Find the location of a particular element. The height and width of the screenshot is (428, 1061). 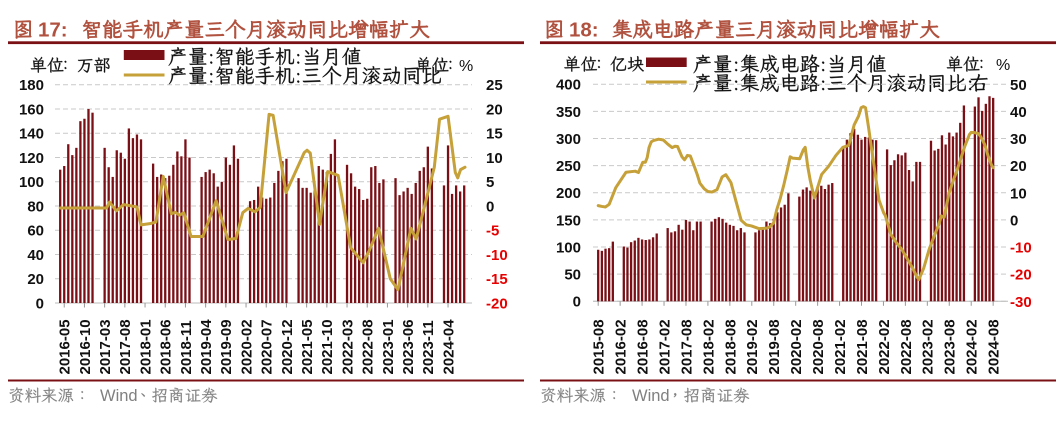

svg-text: 60 is located at coordinates (35, 231).